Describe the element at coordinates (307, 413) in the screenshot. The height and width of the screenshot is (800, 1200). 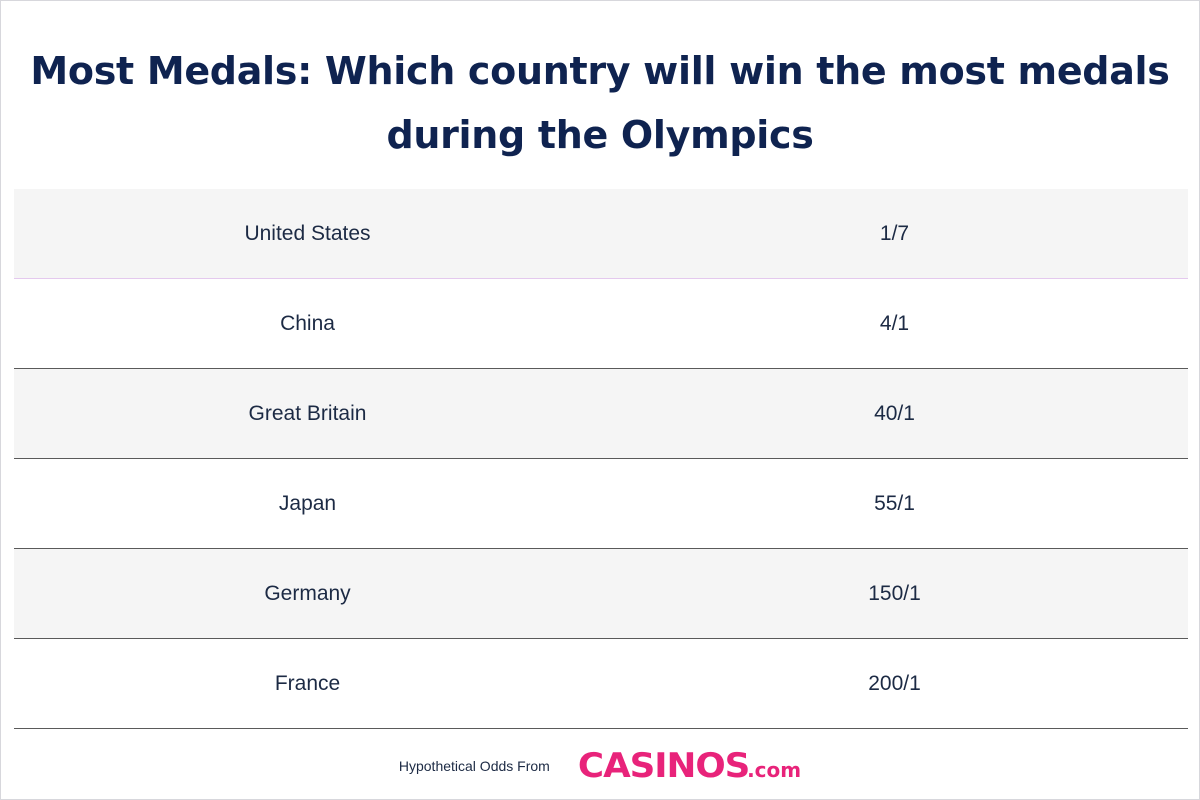
I see `country-cell: Great Britain` at that location.